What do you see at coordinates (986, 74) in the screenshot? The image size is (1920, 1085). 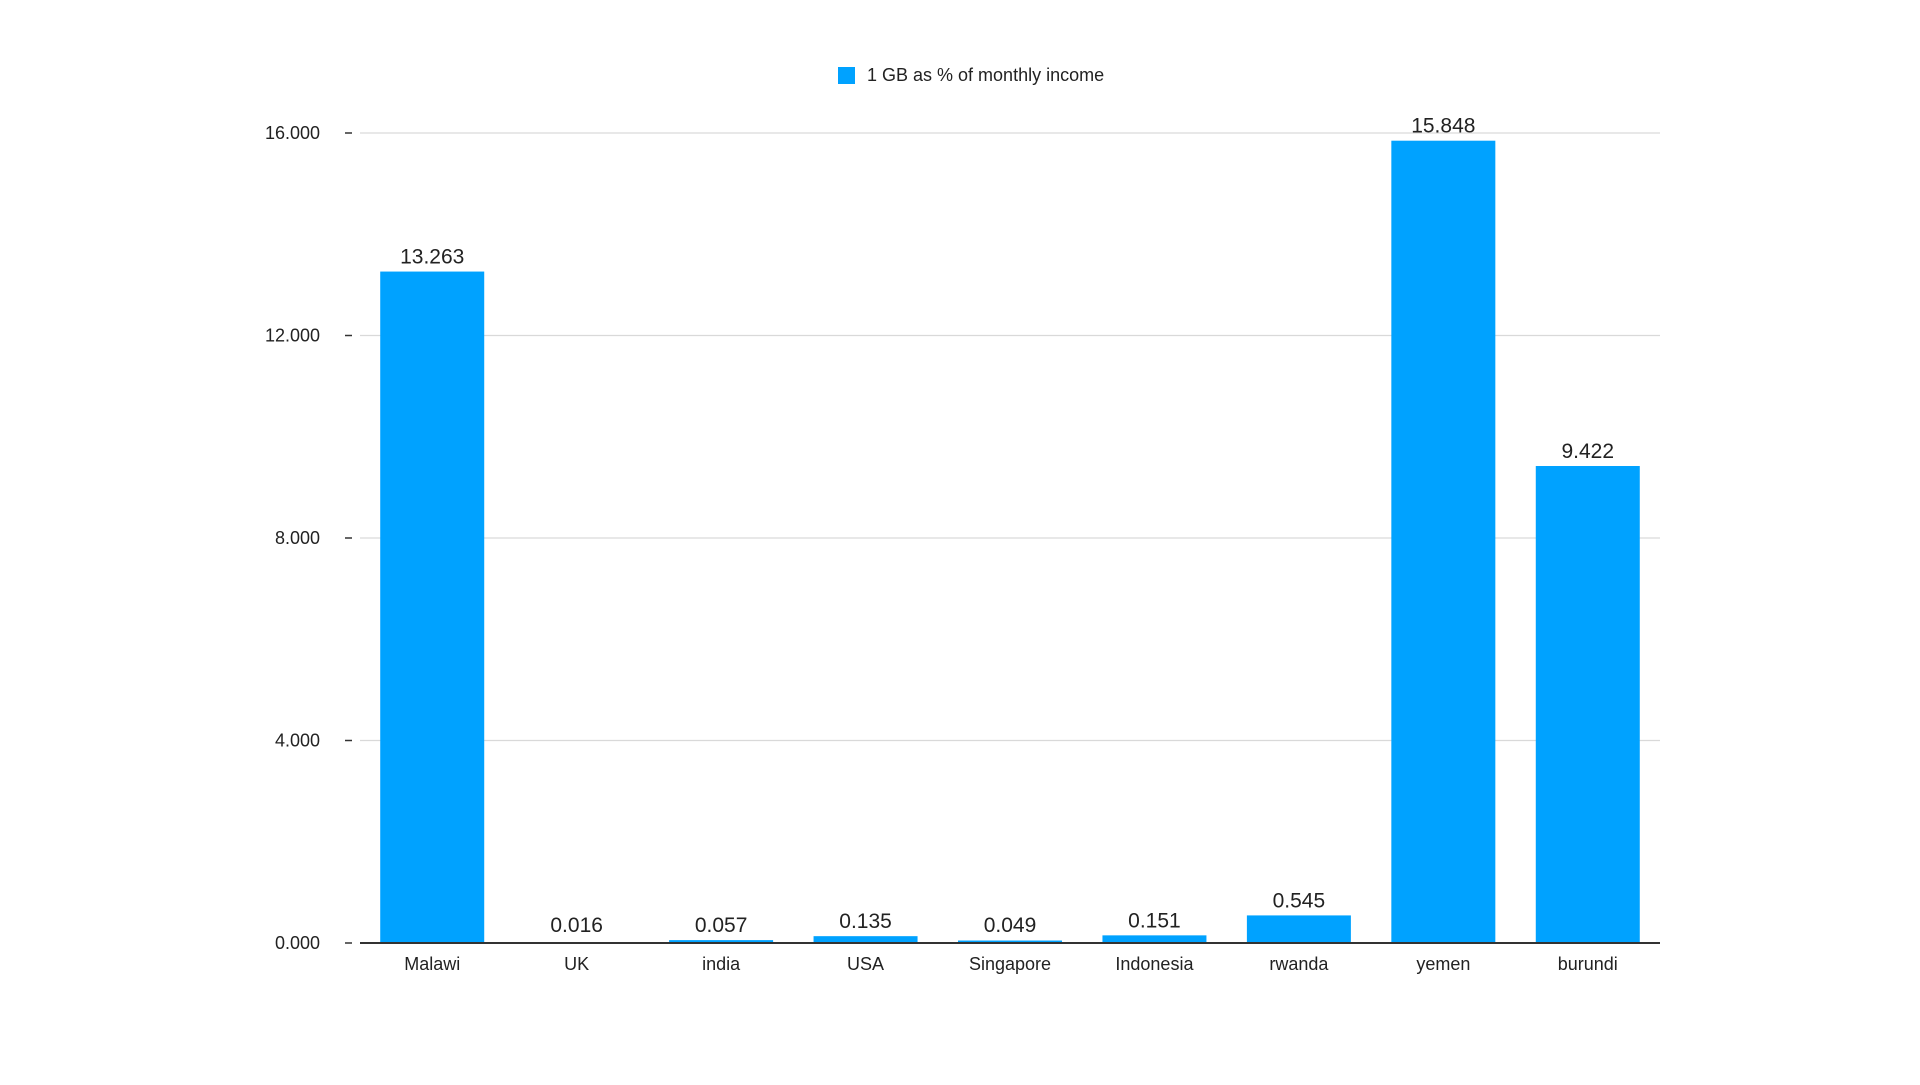 I see `legend-label: 1 GB as % of monthly income` at bounding box center [986, 74].